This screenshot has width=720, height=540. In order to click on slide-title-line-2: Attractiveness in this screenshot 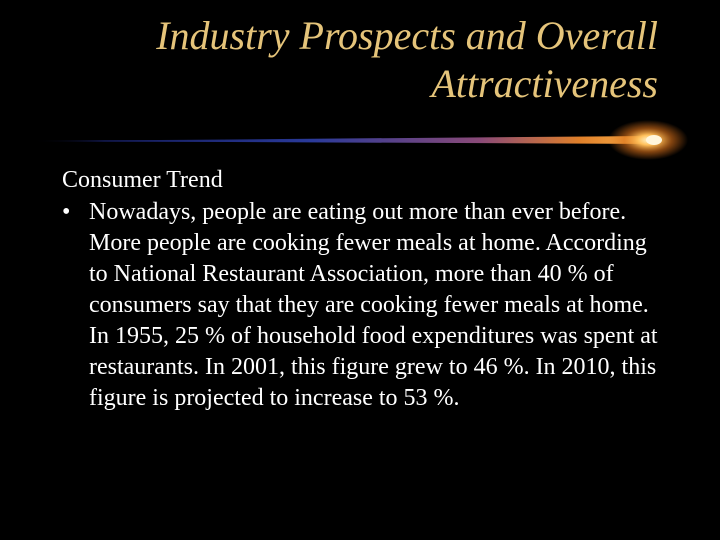, I will do `click(544, 83)`.